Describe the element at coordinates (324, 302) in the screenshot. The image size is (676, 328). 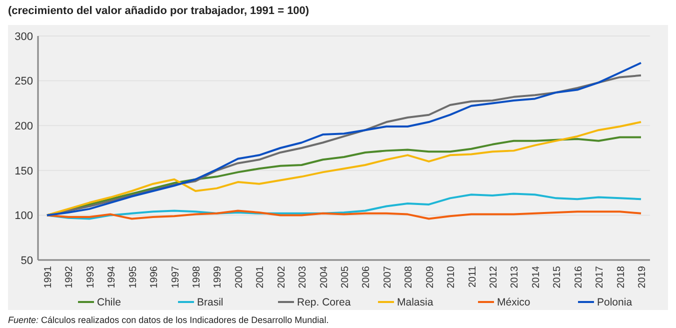
I see `legend-label: Rep. Corea` at that location.